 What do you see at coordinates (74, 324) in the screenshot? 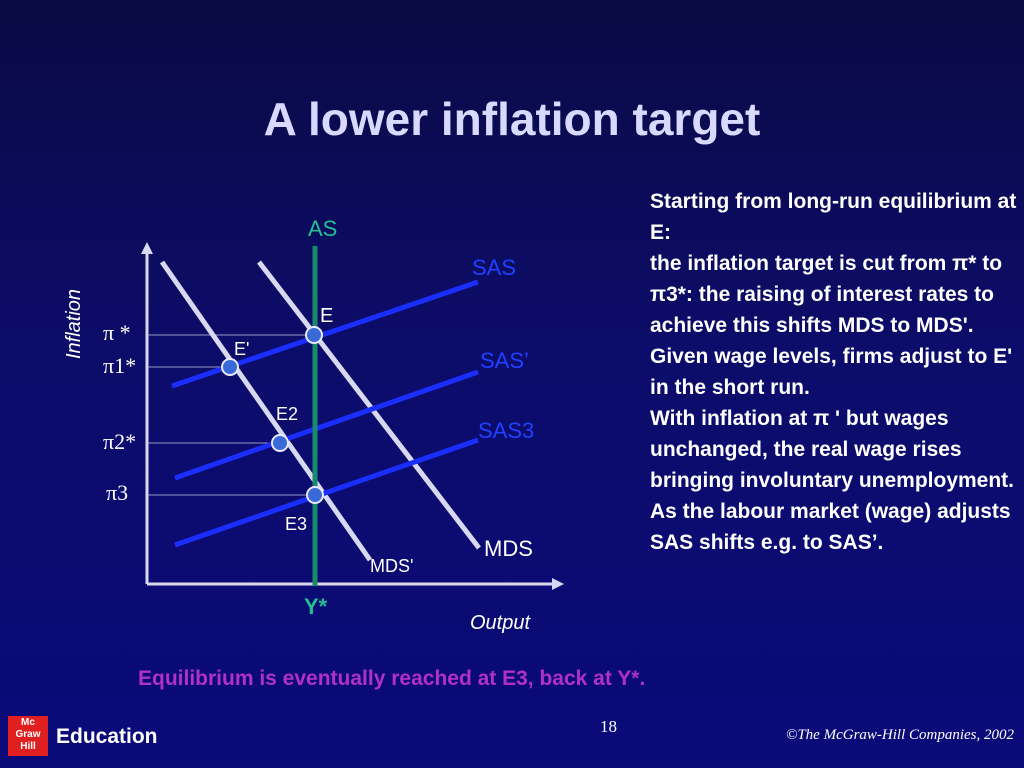
I see `y-axis-label: Inflation` at bounding box center [74, 324].